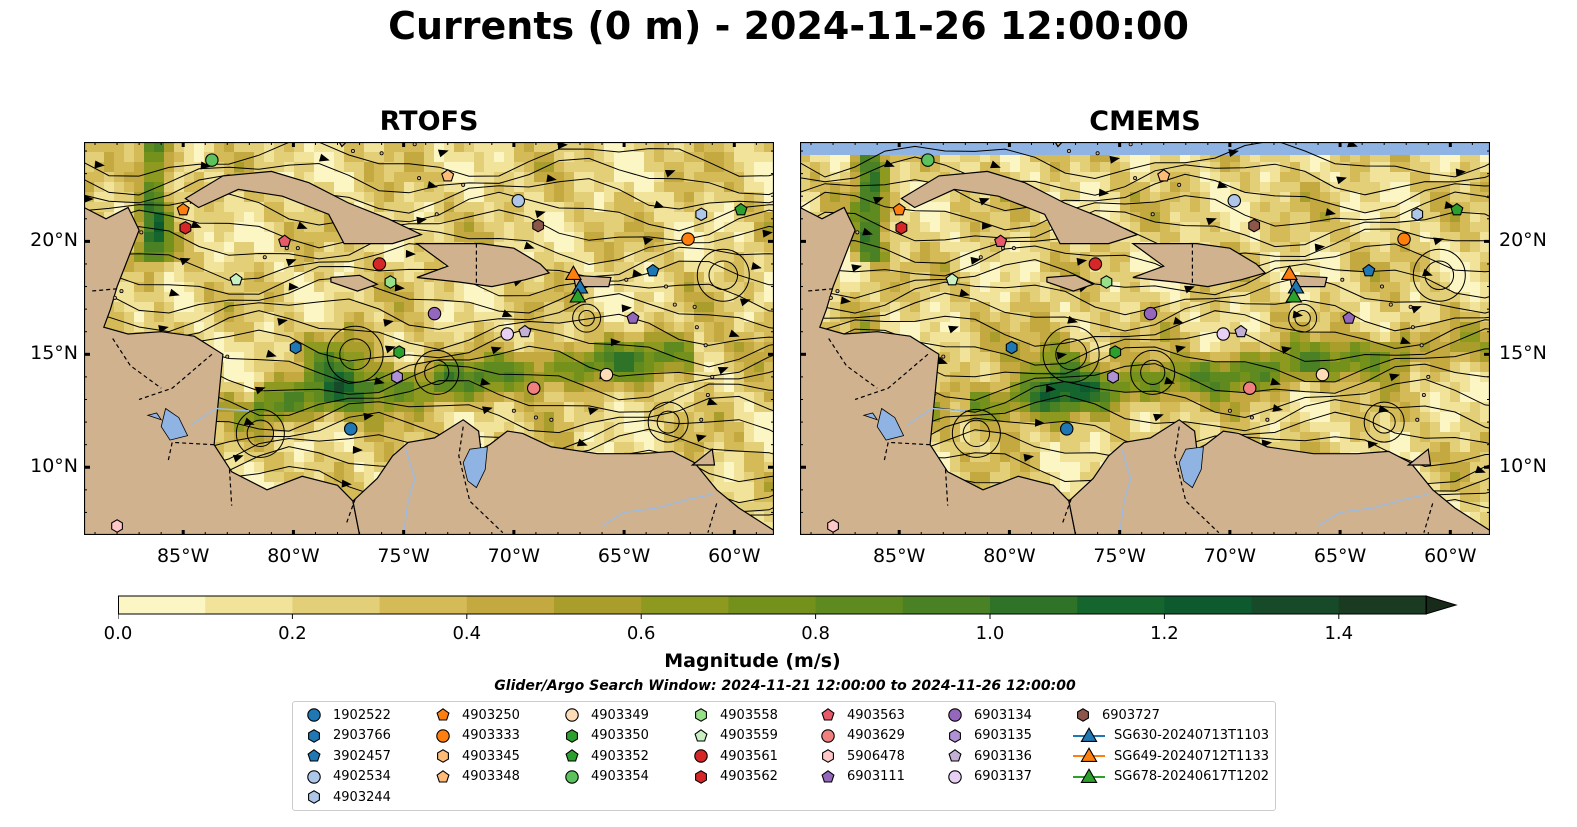 Image resolution: width=1577 pixels, height=827 pixels. Describe the element at coordinates (118, 633) in the screenshot. I see `colorbar-tick-label: 0.0` at that location.